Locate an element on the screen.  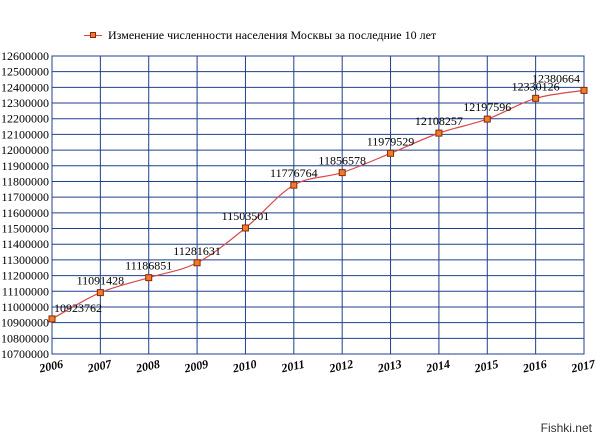
legend-line-icon is located at coordinates (93, 35).